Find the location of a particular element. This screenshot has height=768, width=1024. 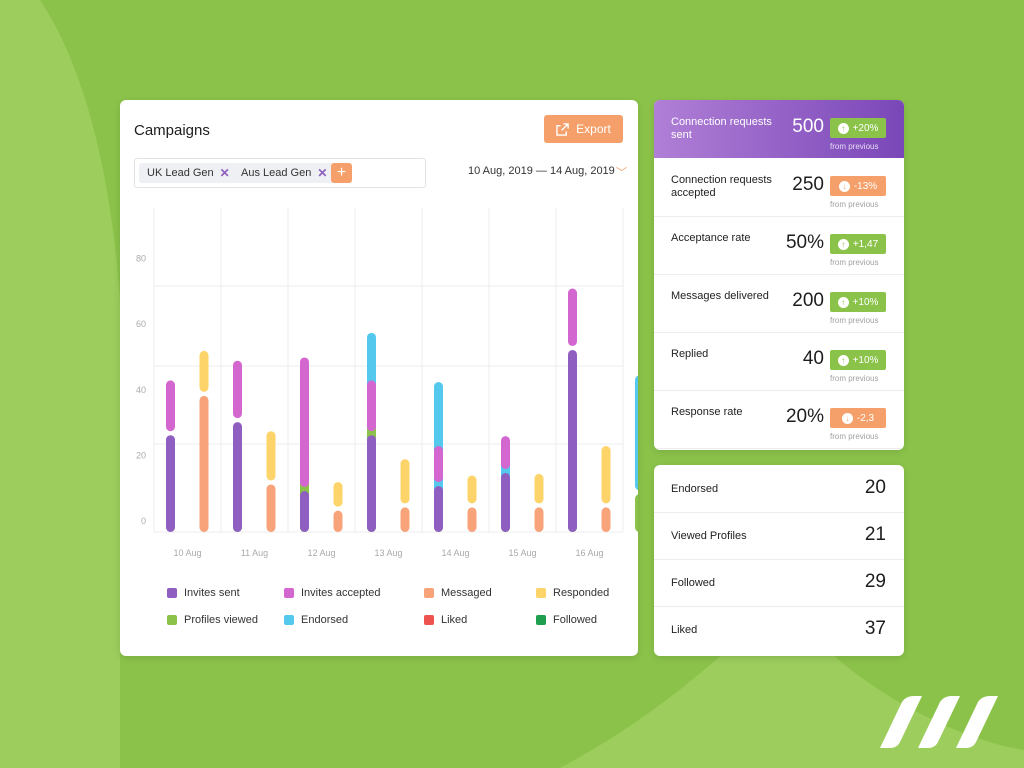

legend-label: Invites sent is located at coordinates (212, 593).